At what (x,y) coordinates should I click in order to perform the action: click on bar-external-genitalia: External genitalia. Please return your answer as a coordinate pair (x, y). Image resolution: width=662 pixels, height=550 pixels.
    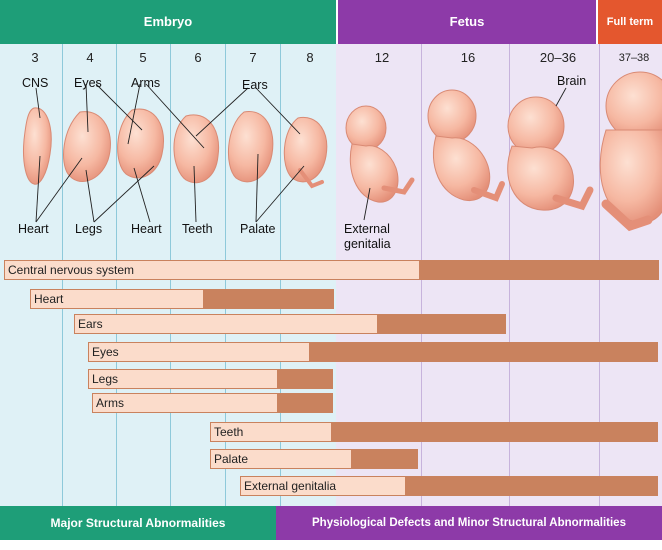
    Looking at the image, I should click on (449, 486).